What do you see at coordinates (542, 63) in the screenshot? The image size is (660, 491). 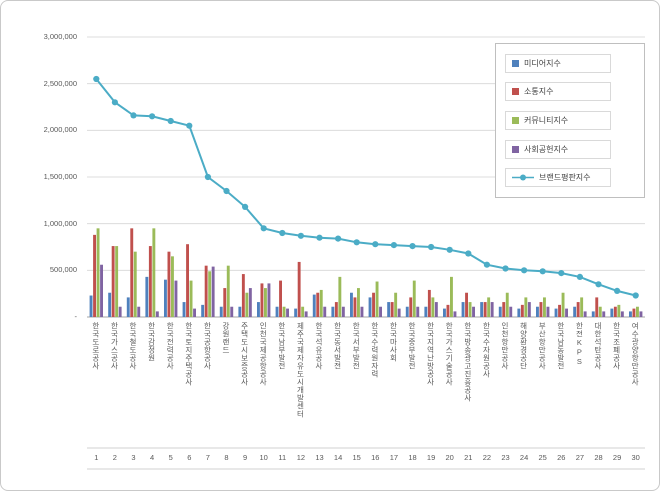 I see `legend-label: 미디어지수` at bounding box center [542, 63].